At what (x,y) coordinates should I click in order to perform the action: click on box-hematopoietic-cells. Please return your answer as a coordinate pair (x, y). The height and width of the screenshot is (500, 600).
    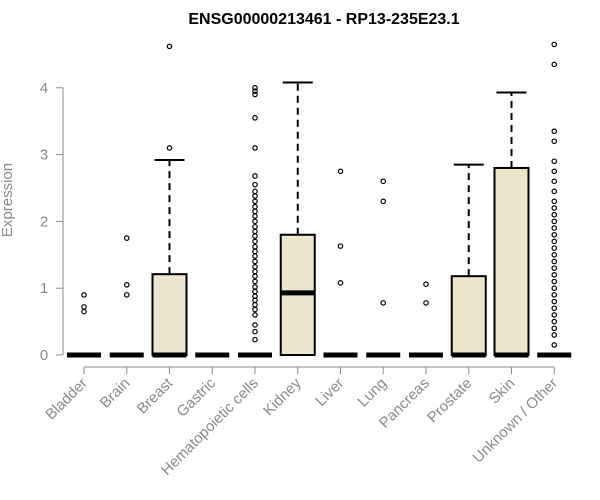
    Looking at the image, I should click on (255, 221).